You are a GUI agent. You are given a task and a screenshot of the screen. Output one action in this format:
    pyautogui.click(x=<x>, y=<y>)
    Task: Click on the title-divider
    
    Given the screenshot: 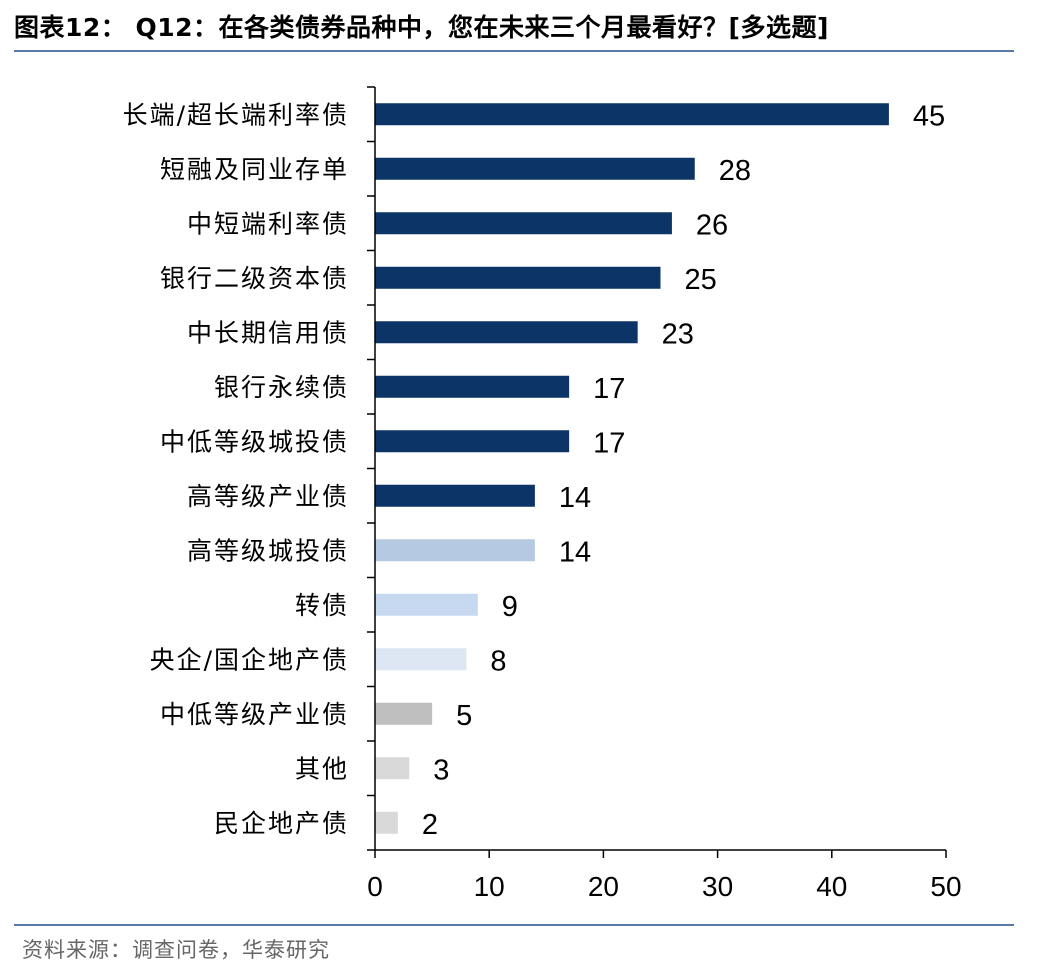 What is the action you would take?
    pyautogui.click(x=514, y=51)
    